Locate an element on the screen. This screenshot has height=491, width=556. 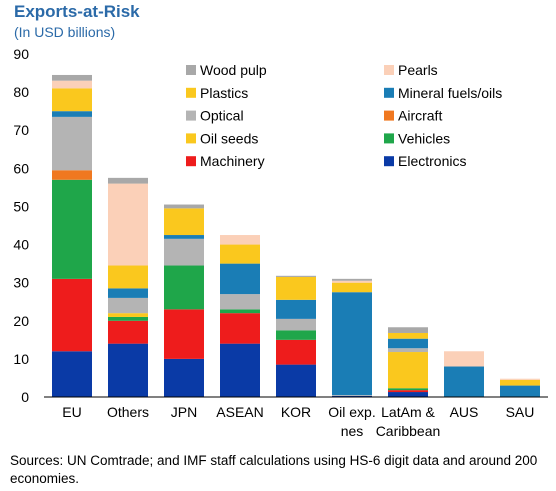
legend-label: Oil seeds is located at coordinates (229, 138).